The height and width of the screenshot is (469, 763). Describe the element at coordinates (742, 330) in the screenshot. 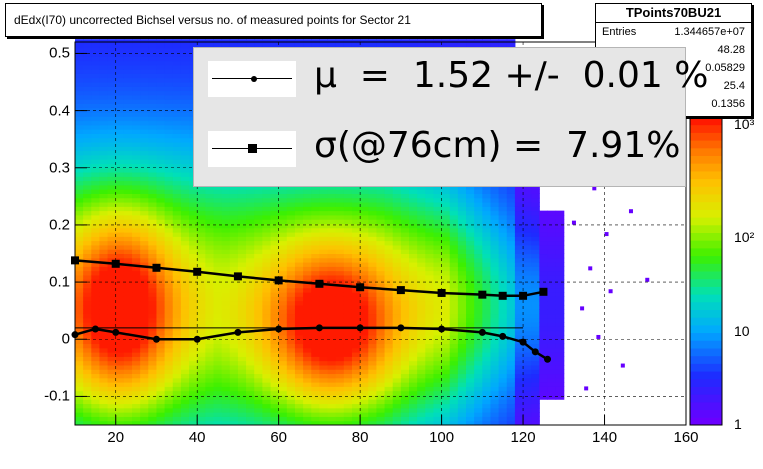

I see `z-tick-label: 10` at that location.